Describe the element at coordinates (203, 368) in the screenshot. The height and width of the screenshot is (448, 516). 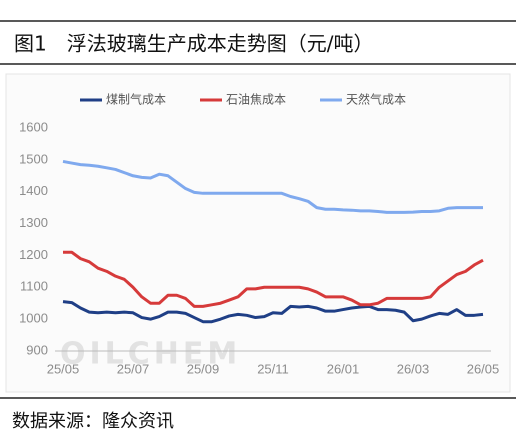
I see `x-tick-label: 25/09` at that location.